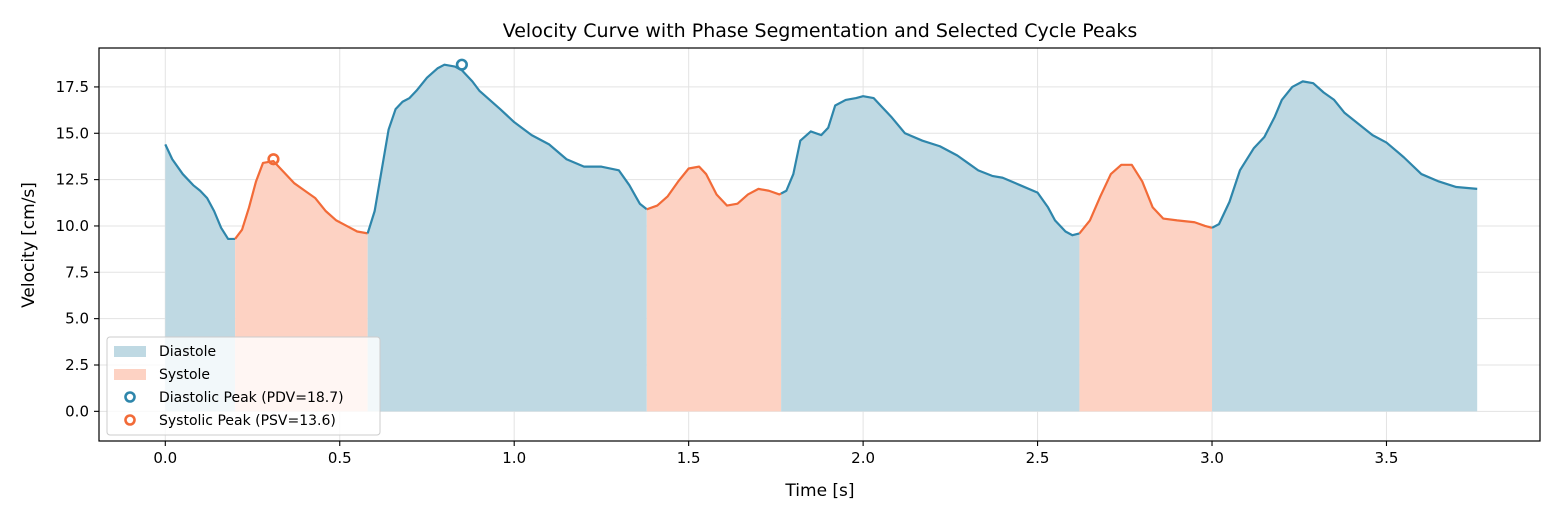  Describe the element at coordinates (77, 365) in the screenshot. I see `y-tick-label: 2.5` at that location.